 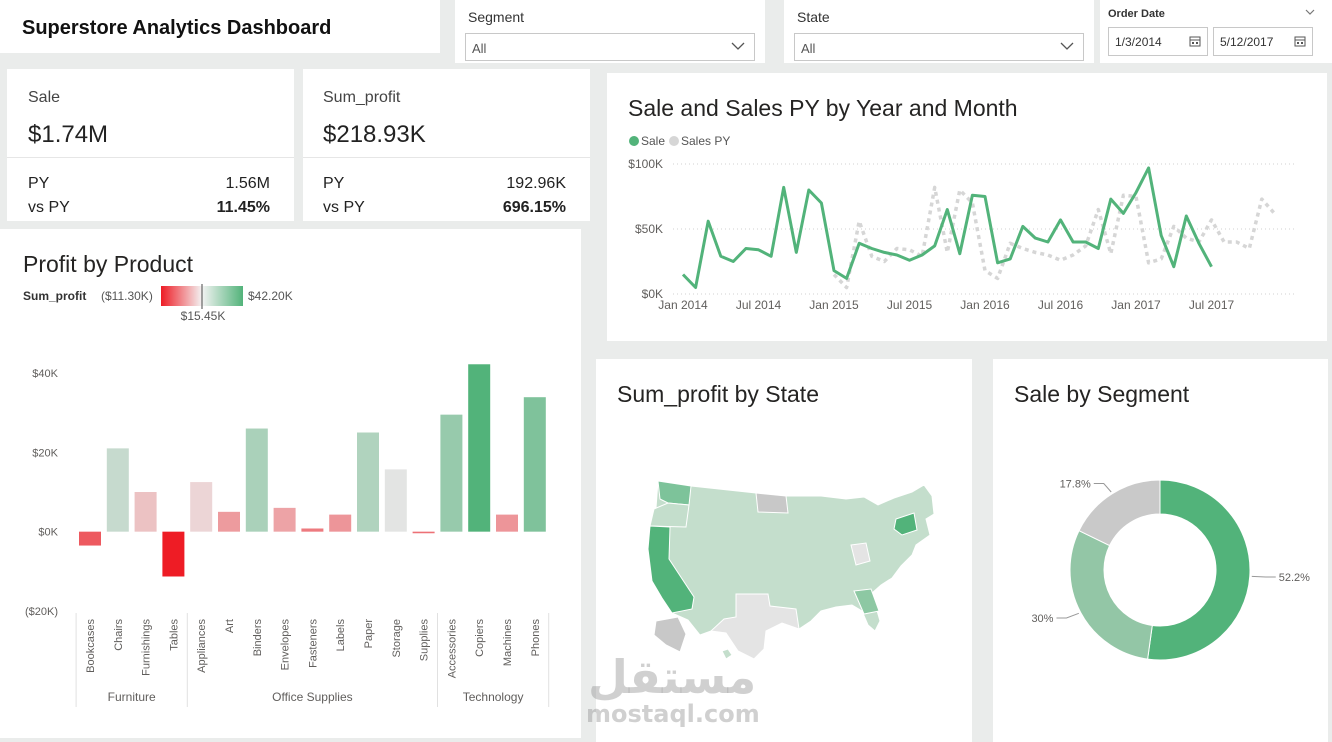 I want to click on kpi-card-sale: Sale $1.74M PY 1.56M vs PY 11.45%, so click(x=150, y=145).